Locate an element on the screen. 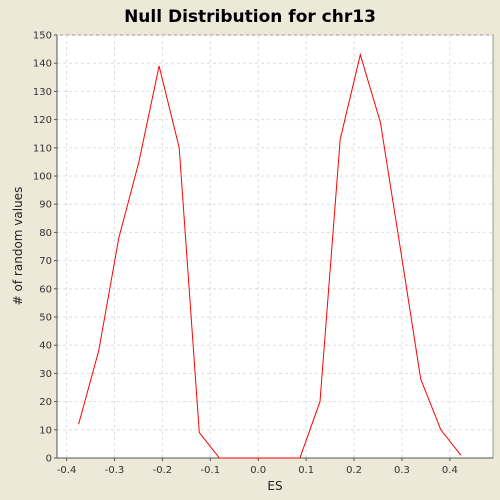 The image size is (500, 500). chart-title: Null Distribution for chr13 is located at coordinates (250, 17).